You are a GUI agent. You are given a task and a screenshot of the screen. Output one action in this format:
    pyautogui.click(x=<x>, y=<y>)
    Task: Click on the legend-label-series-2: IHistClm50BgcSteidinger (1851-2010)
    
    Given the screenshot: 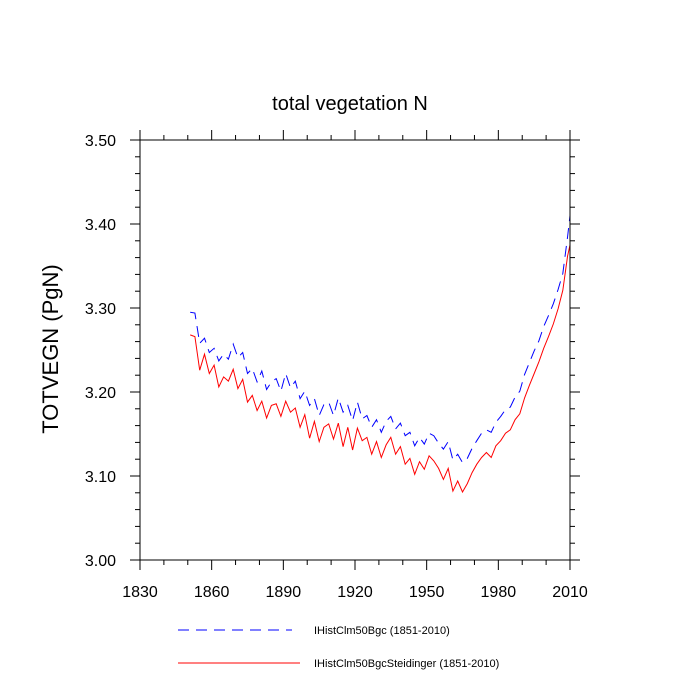 What is the action you would take?
    pyautogui.click(x=406, y=664)
    